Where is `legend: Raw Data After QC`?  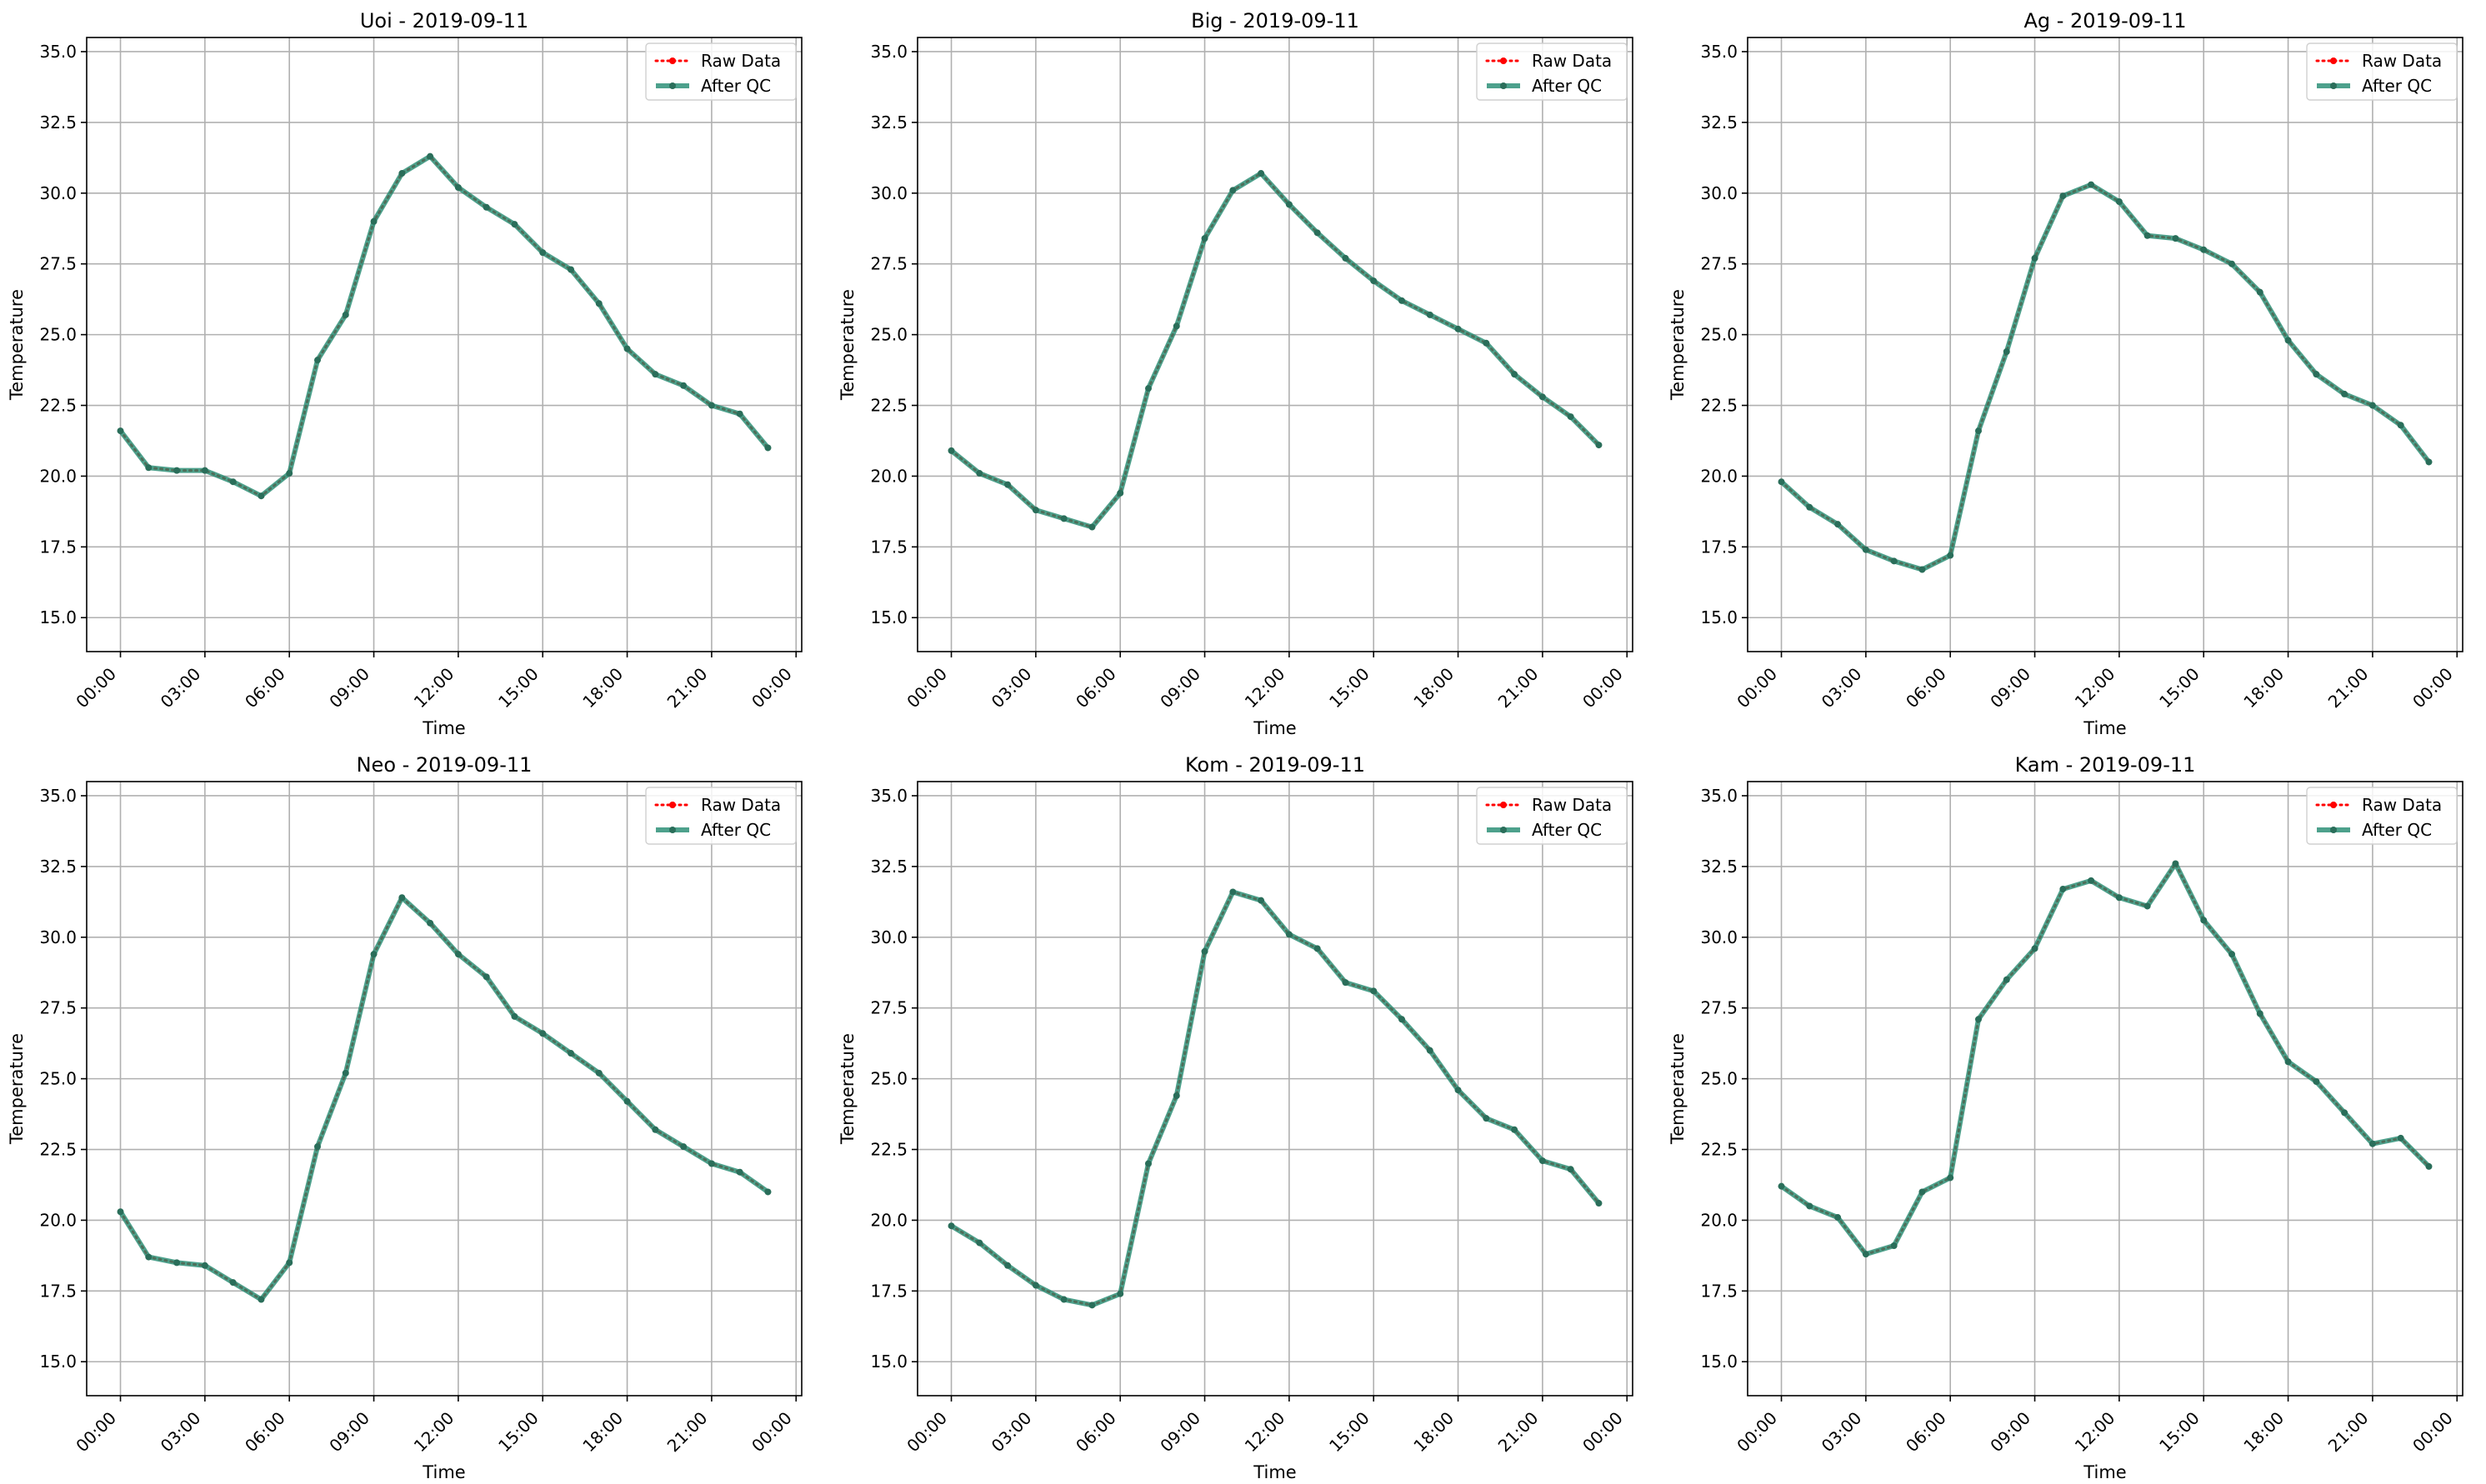 legend: Raw Data After QC is located at coordinates (721, 816).